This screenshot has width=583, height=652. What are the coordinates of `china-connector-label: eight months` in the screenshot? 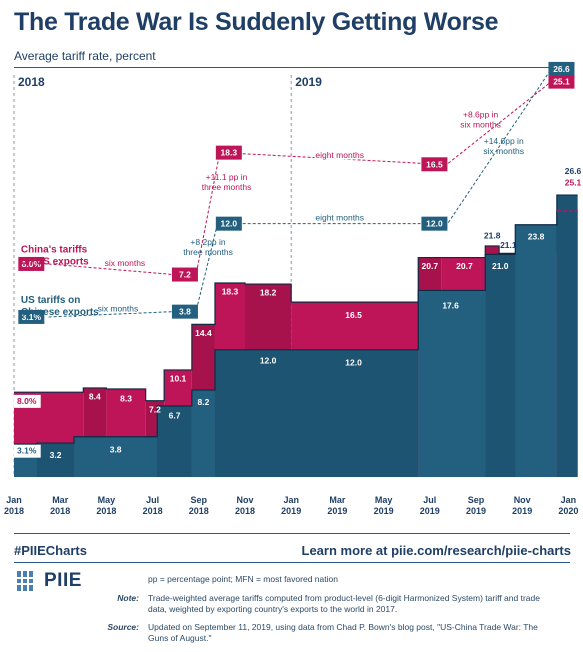 It's located at (339, 155).